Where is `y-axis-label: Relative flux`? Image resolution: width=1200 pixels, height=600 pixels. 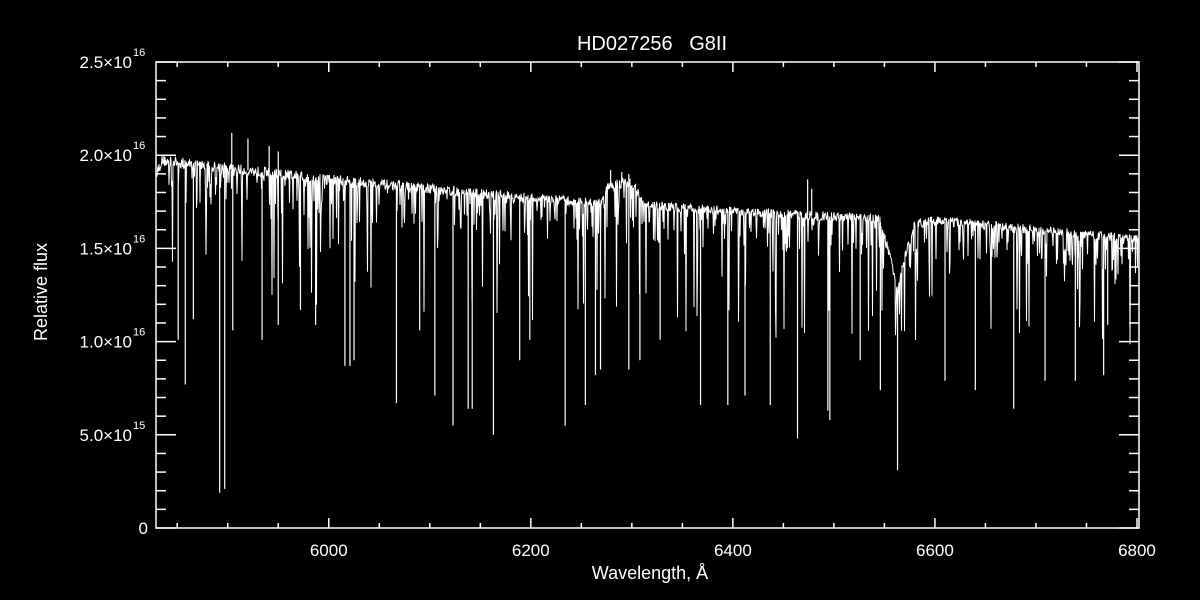 y-axis-label: Relative flux is located at coordinates (41, 292).